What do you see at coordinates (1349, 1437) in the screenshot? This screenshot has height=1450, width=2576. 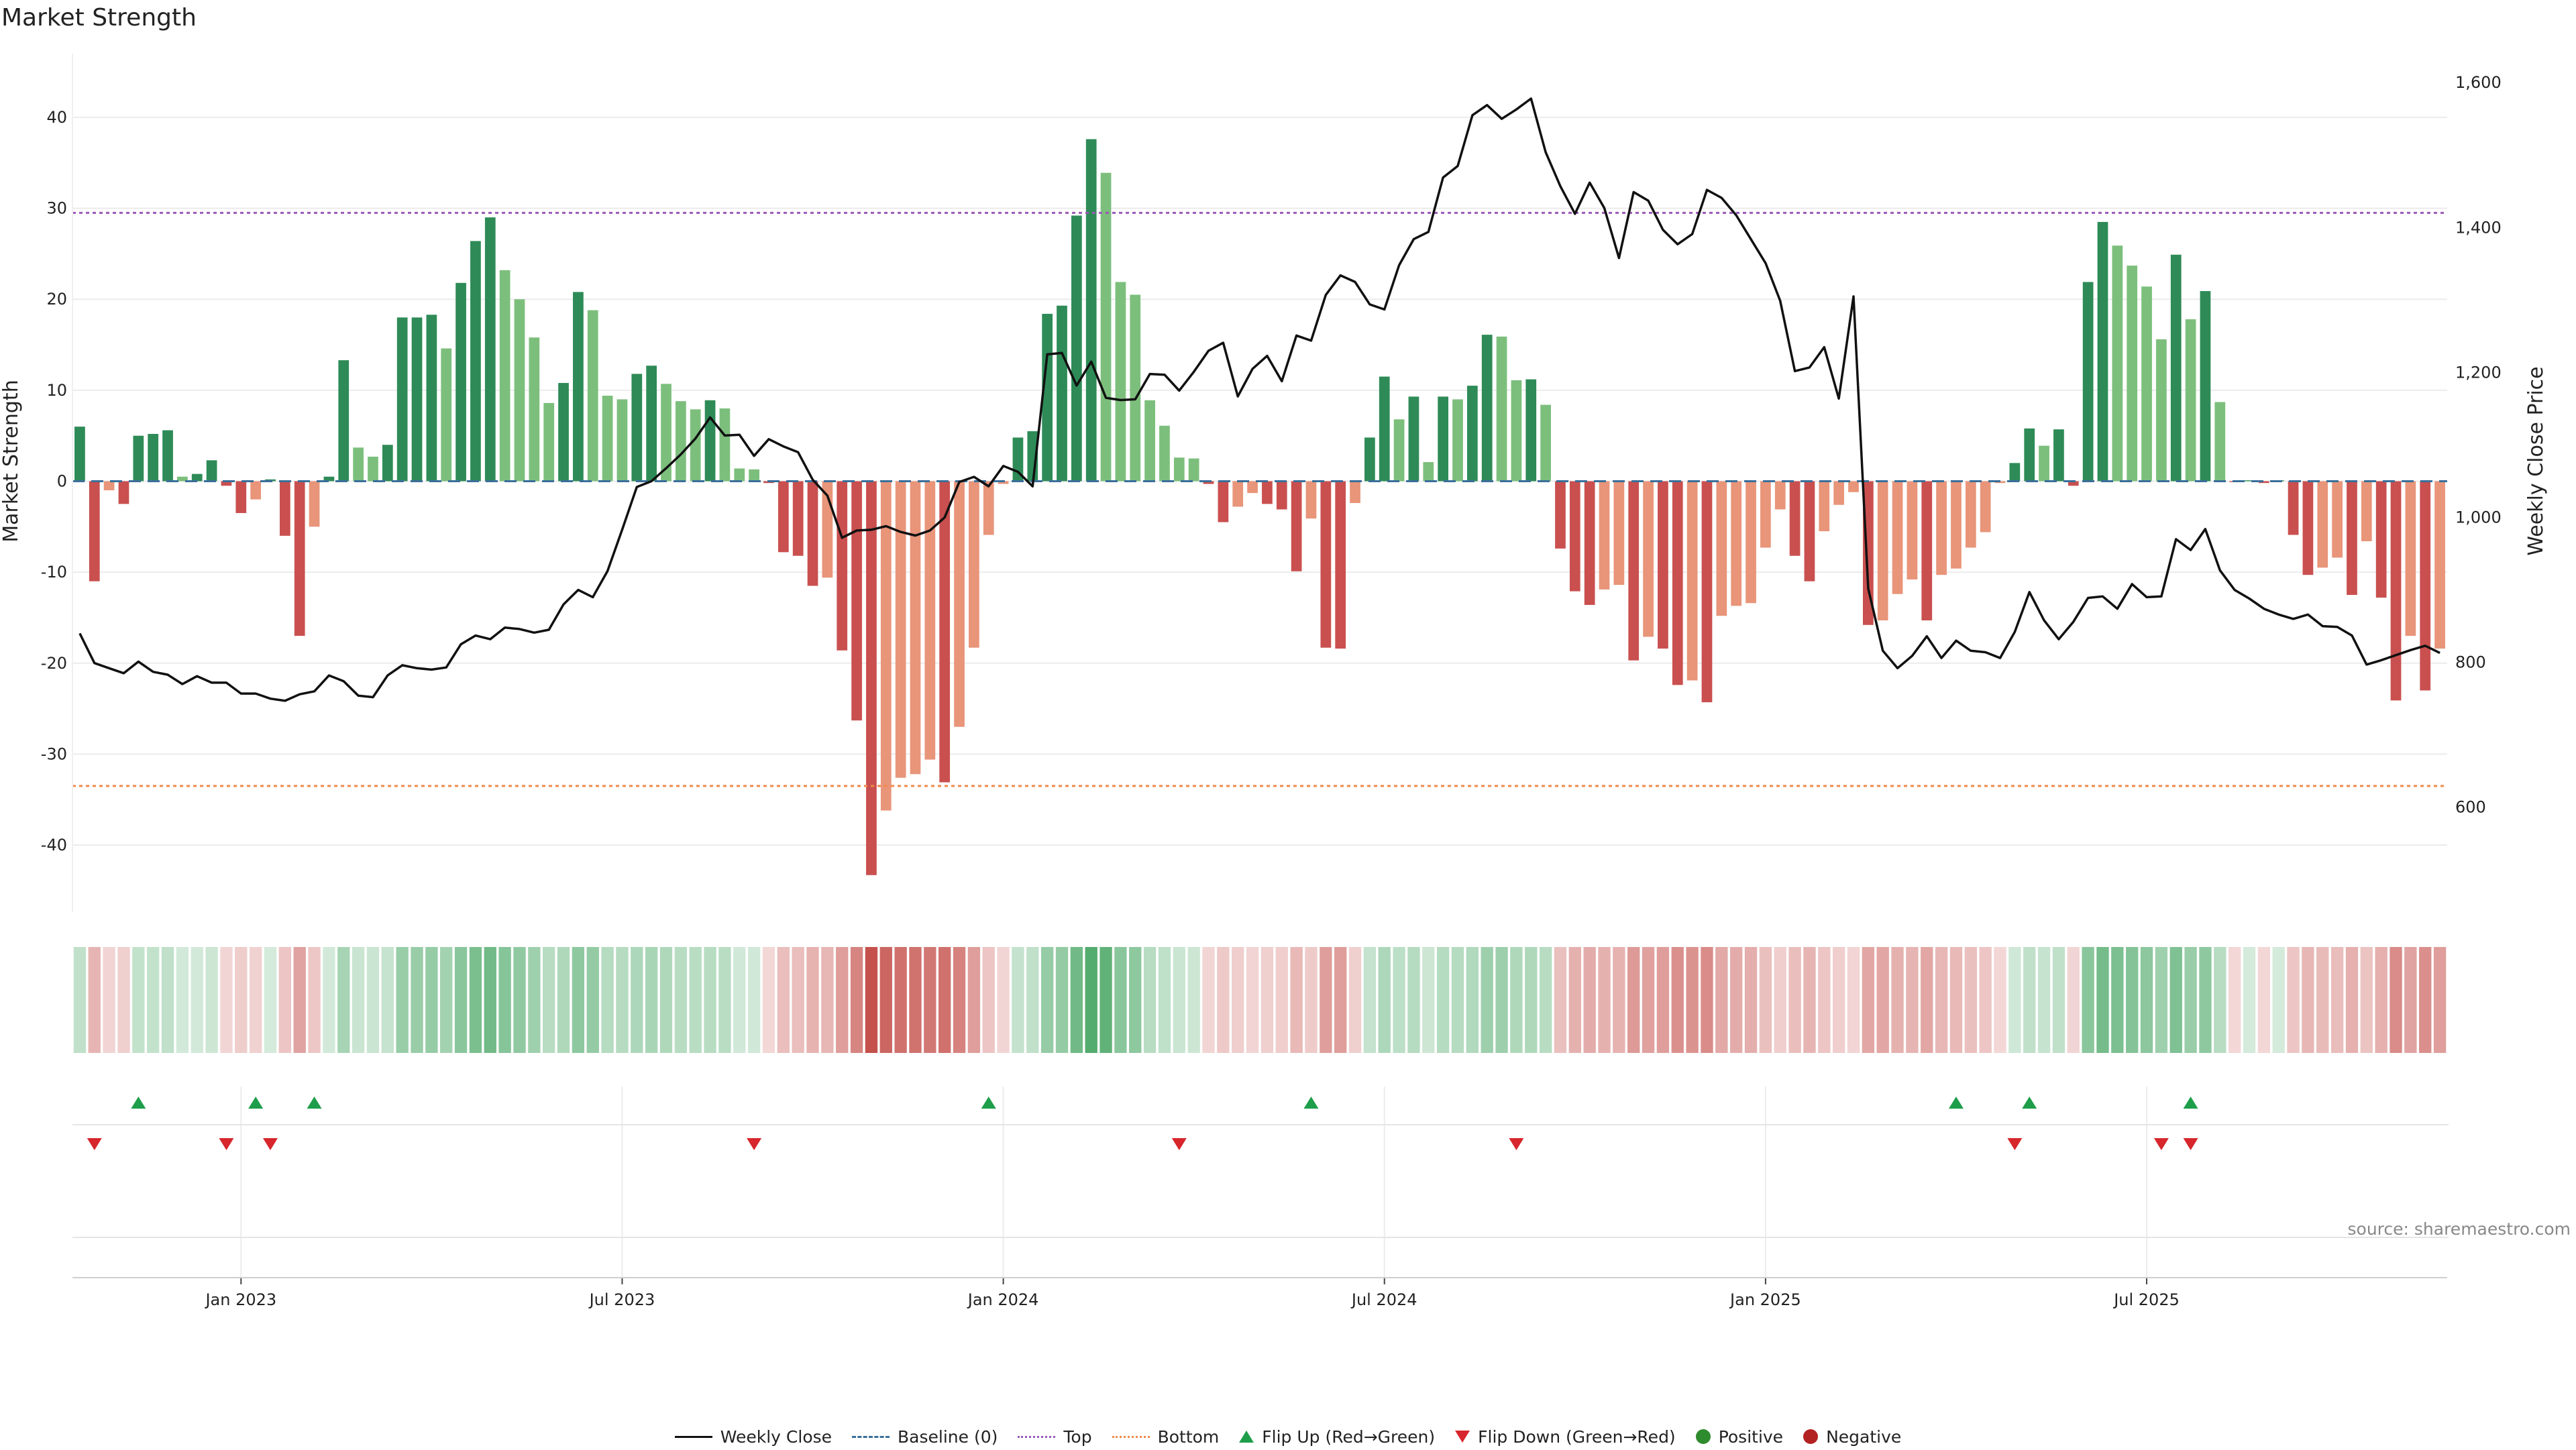 I see `legend-label: Flip Up (Red→Green)` at bounding box center [1349, 1437].